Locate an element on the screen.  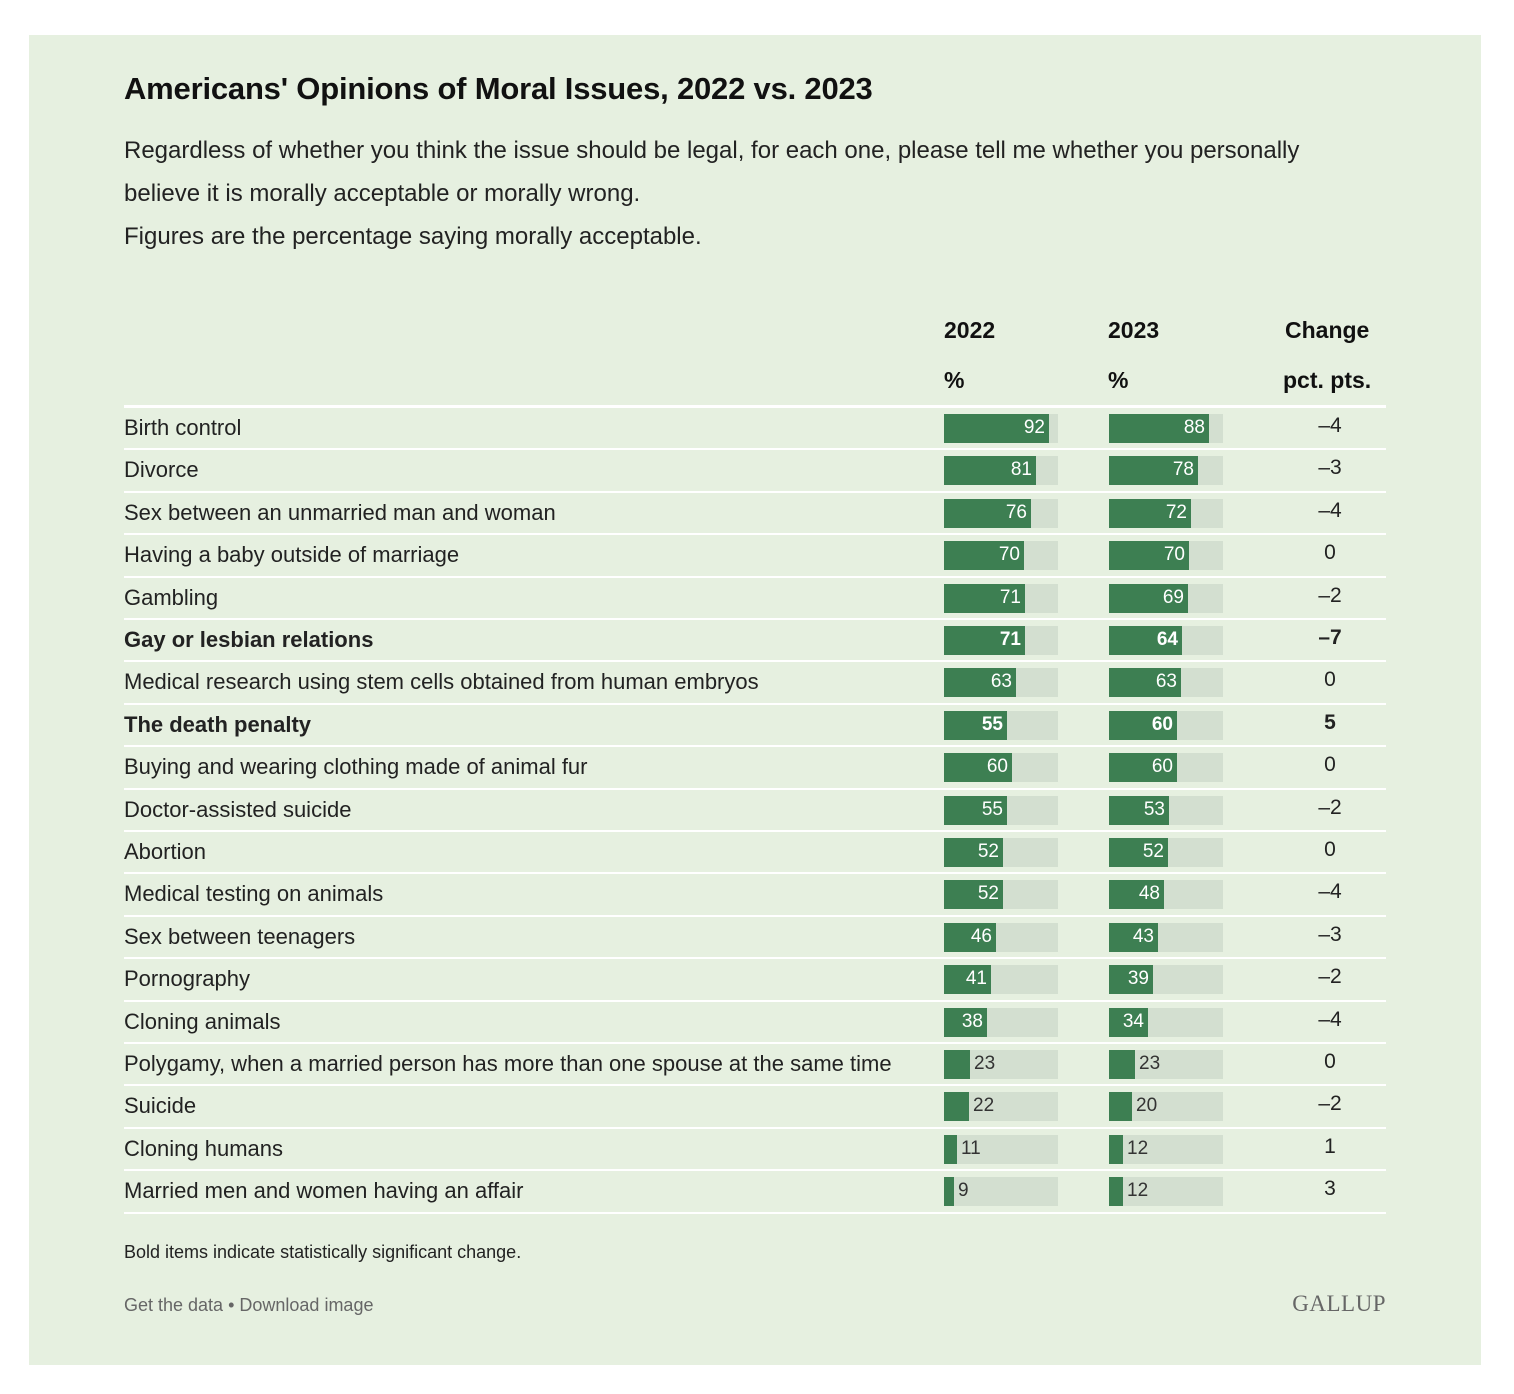
row-label: The death penalty is located at coordinates (218, 724).